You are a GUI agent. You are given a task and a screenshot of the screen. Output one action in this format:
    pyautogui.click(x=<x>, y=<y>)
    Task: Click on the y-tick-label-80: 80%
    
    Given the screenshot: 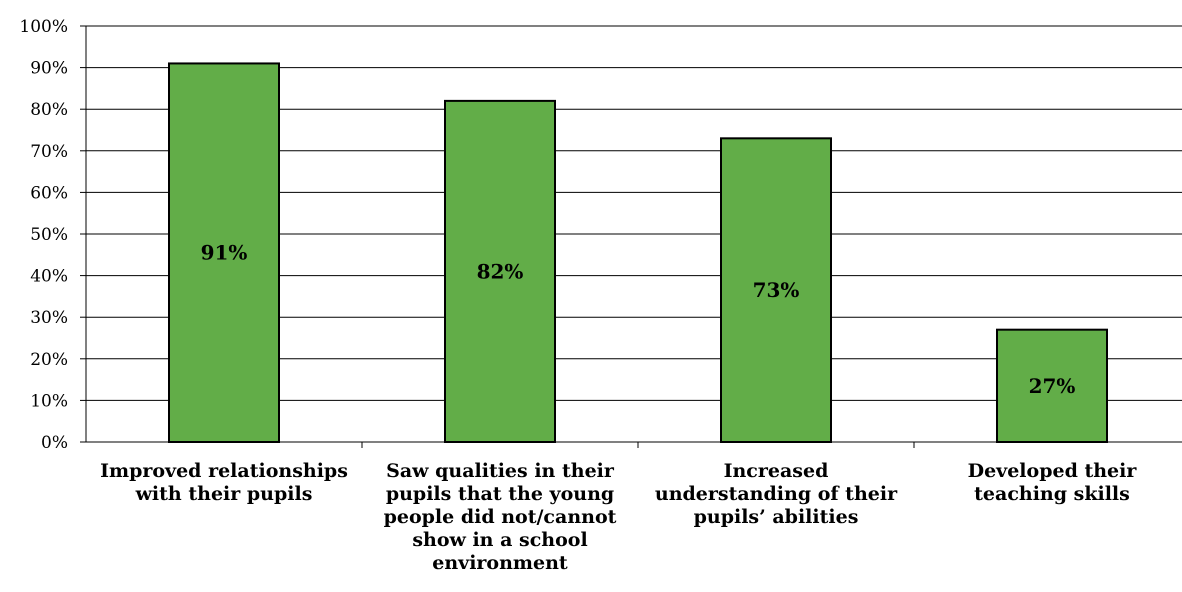 What is the action you would take?
    pyautogui.click(x=49, y=110)
    